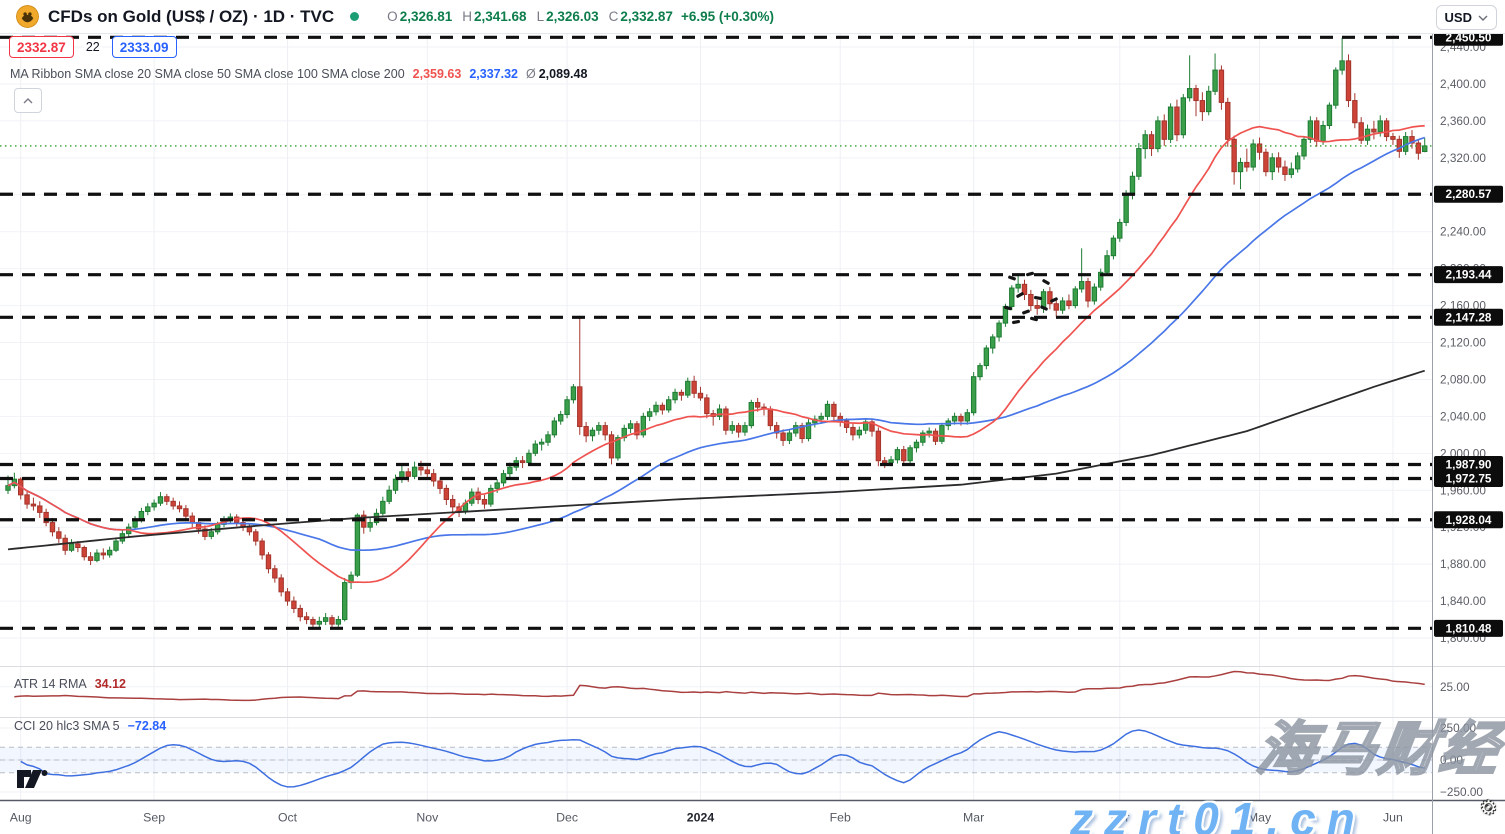 The height and width of the screenshot is (834, 1505). Describe the element at coordinates (191, 16) in the screenshot. I see `symbol-title: CFDs on Gold (US$ / OZ) · 1D · TVC` at that location.